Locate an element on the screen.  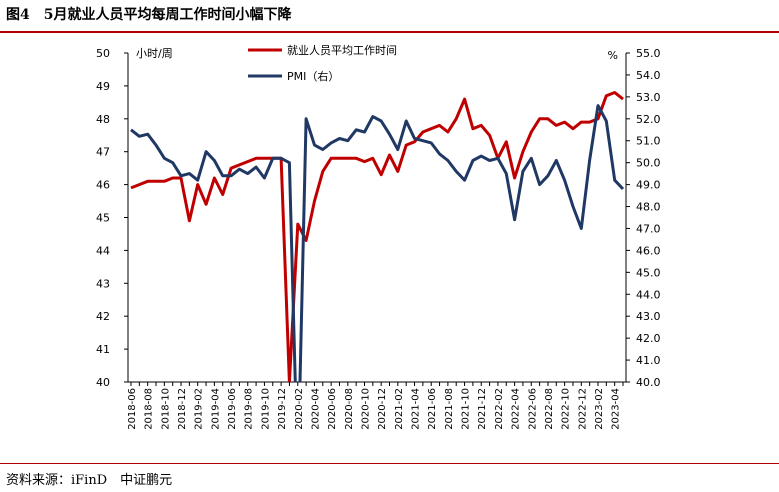
left-tick-label: 45 is located at coordinates (103, 218).